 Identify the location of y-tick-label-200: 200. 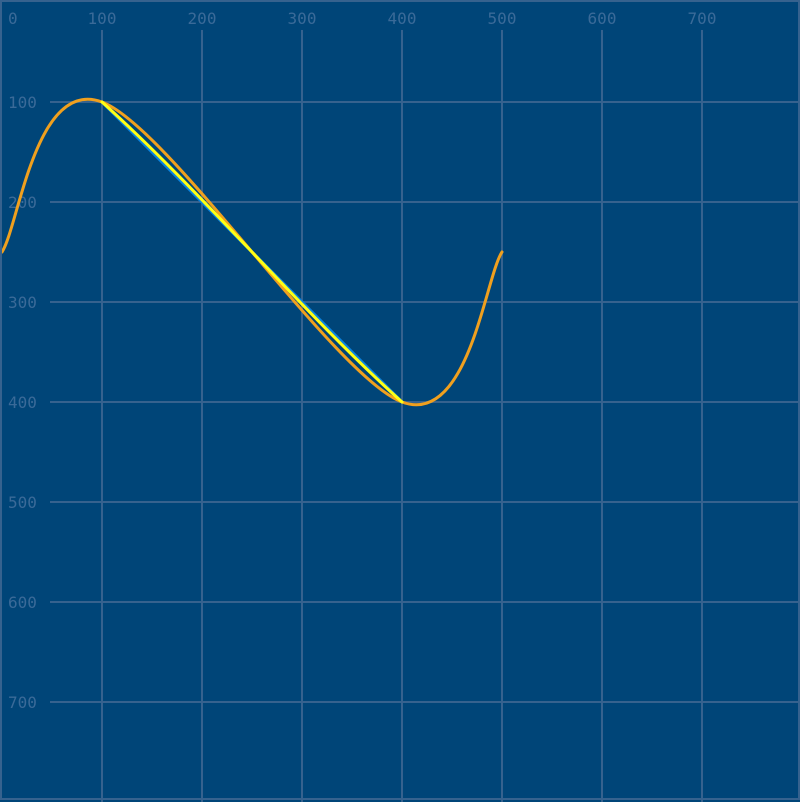
(22, 202).